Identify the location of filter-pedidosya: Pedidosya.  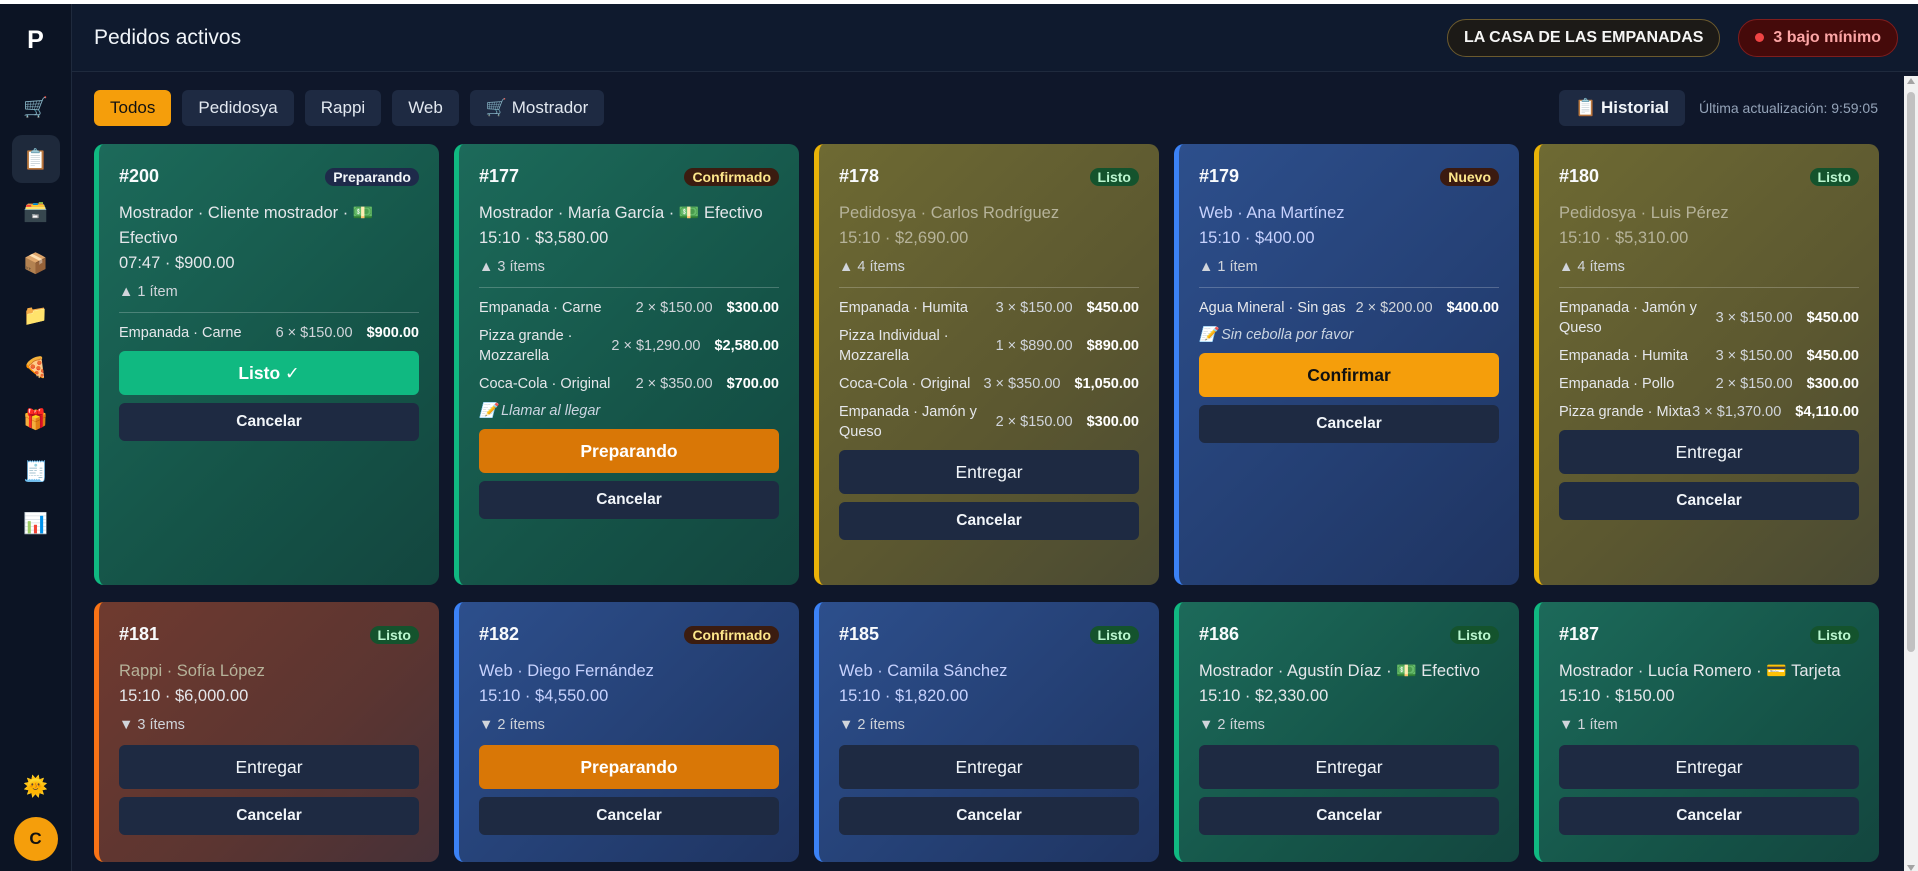
(238, 108).